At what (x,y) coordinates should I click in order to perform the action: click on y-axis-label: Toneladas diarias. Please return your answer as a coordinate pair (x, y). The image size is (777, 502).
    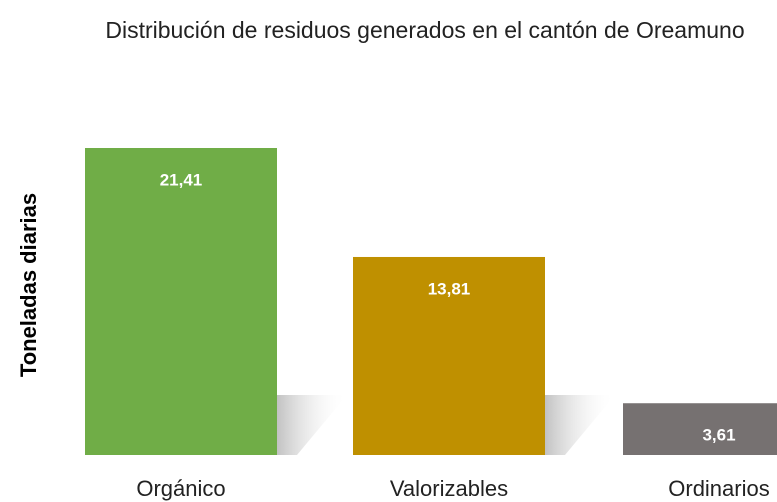
    Looking at the image, I should click on (28, 285).